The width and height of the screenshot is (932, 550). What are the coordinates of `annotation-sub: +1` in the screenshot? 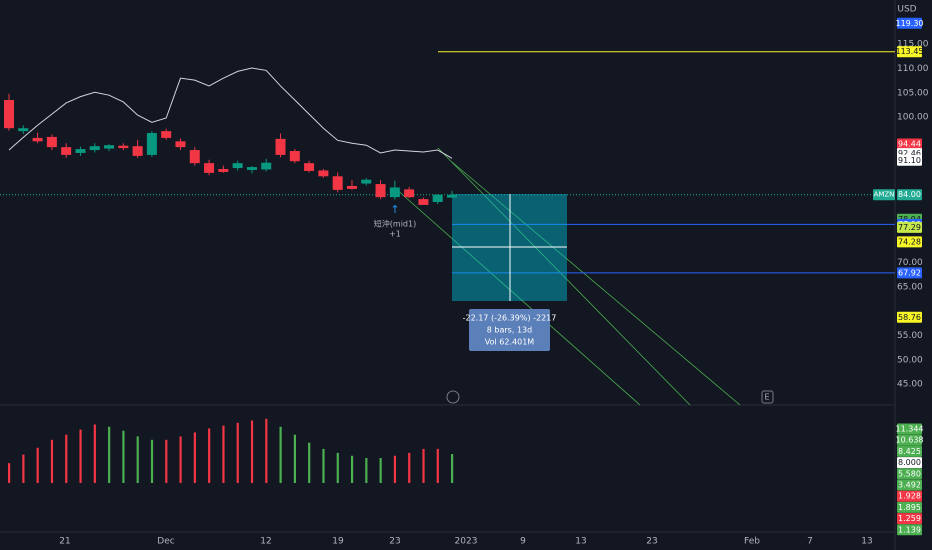 It's located at (395, 234).